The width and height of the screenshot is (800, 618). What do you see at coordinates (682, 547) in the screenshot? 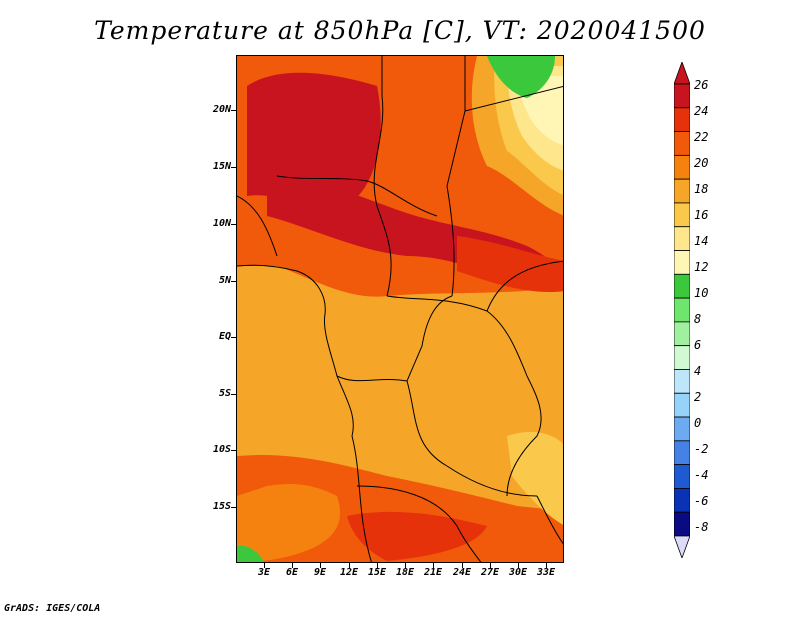
I see `colorbar-under-triangle` at bounding box center [682, 547].